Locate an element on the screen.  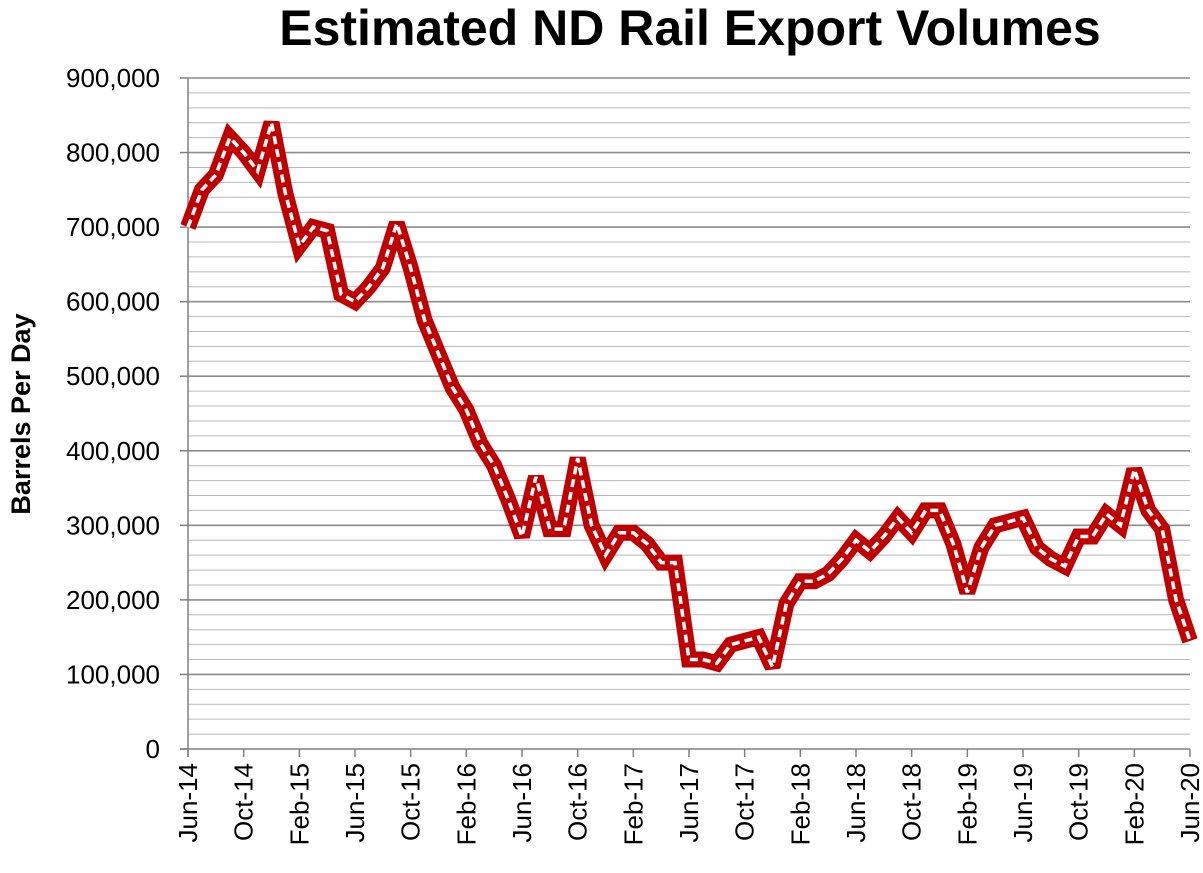
y-tick-label: 200,000 is located at coordinates (113, 600).